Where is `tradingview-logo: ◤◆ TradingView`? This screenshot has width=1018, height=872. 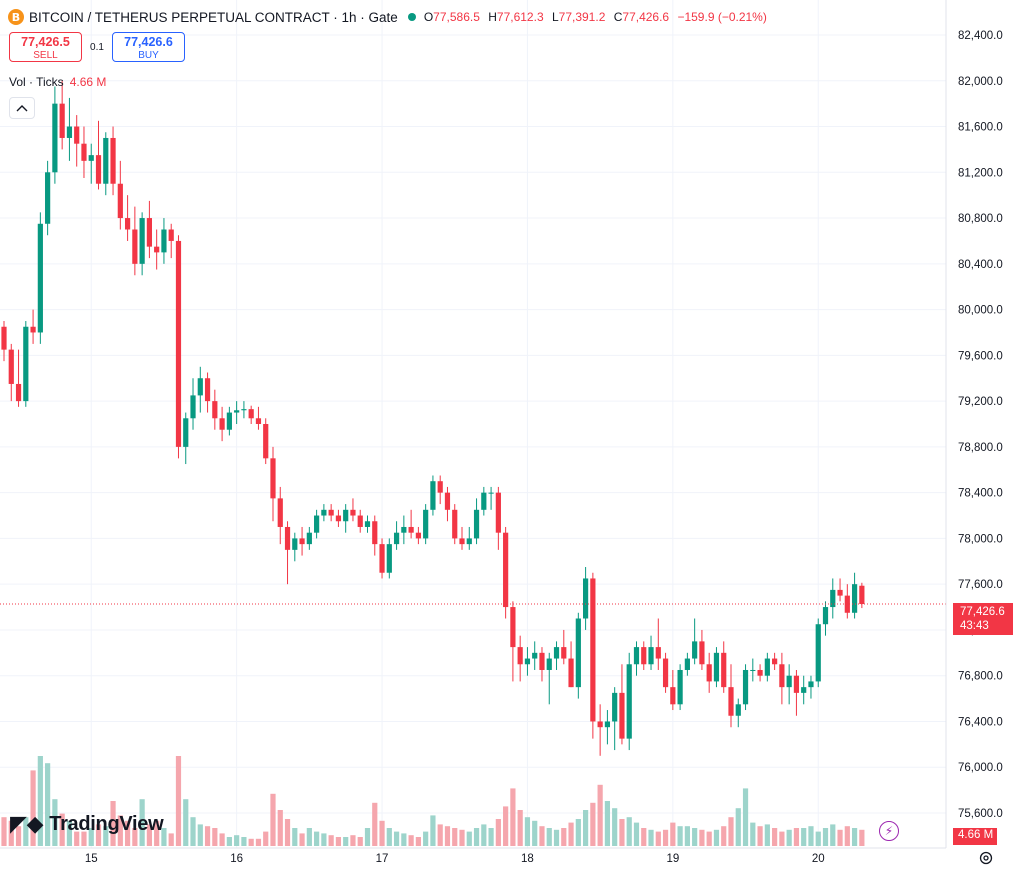
tradingview-logo: ◤◆ TradingView is located at coordinates (87, 824).